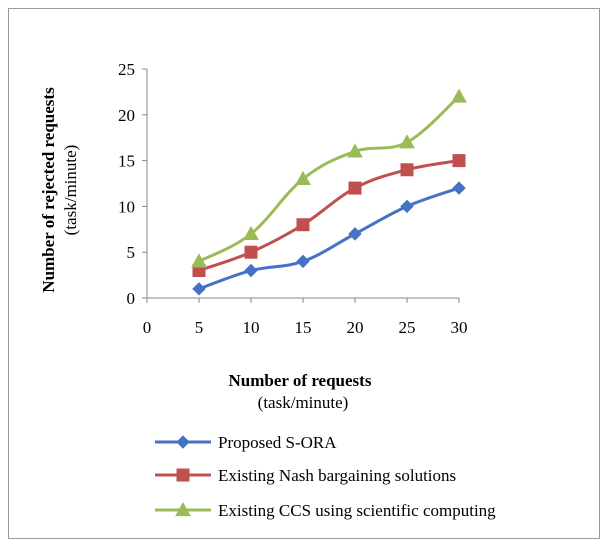  Describe the element at coordinates (147, 327) in the screenshot. I see `x-tick-label: 0` at that location.